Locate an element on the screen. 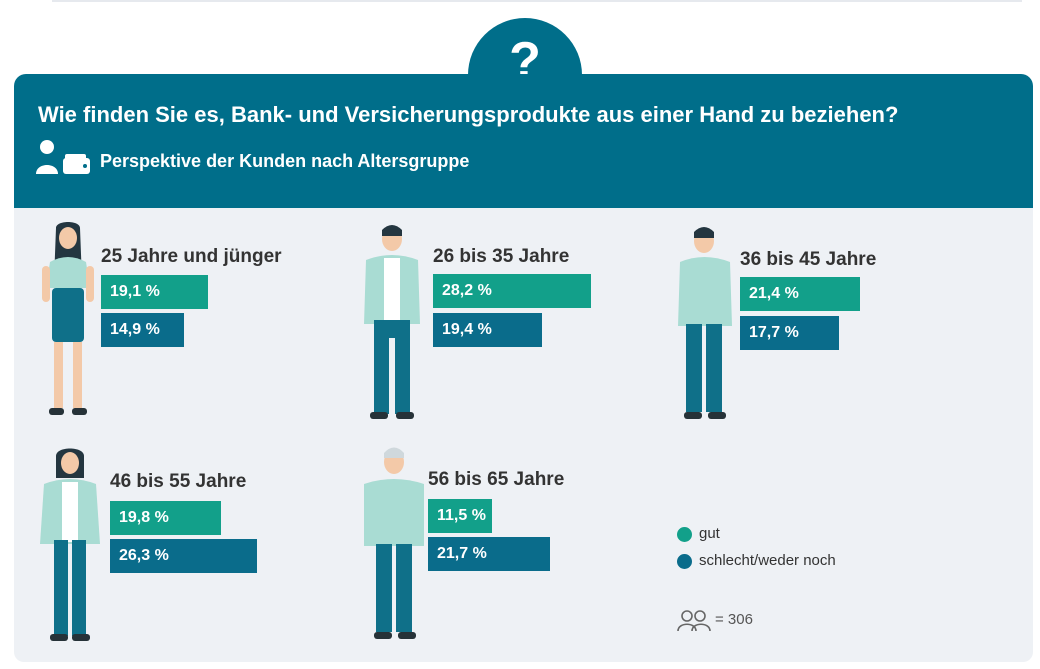 This screenshot has height=669, width=1040. bar-schlecht: 17,7 % is located at coordinates (790, 333).